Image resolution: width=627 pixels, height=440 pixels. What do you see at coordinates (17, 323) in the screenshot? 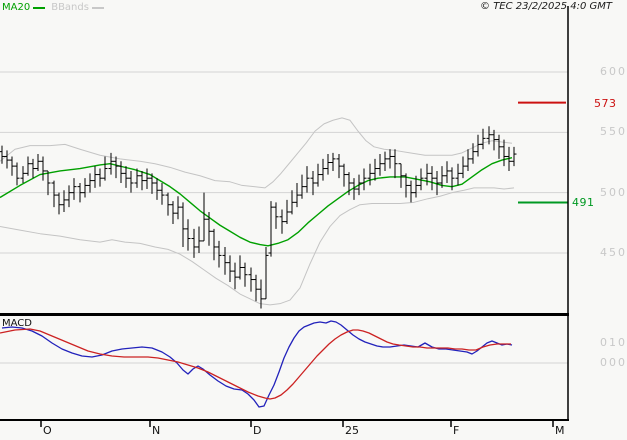
I see `macd-panel-label: MACD` at bounding box center [17, 323].